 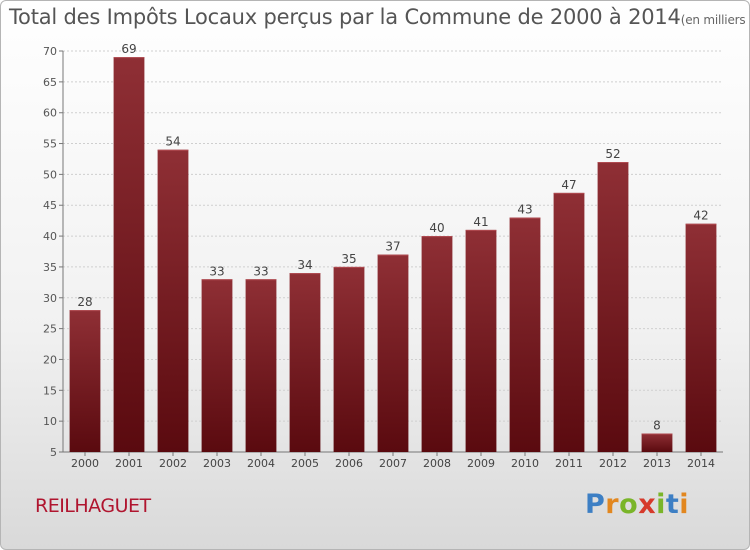 I want to click on bar-2013, so click(x=657, y=442).